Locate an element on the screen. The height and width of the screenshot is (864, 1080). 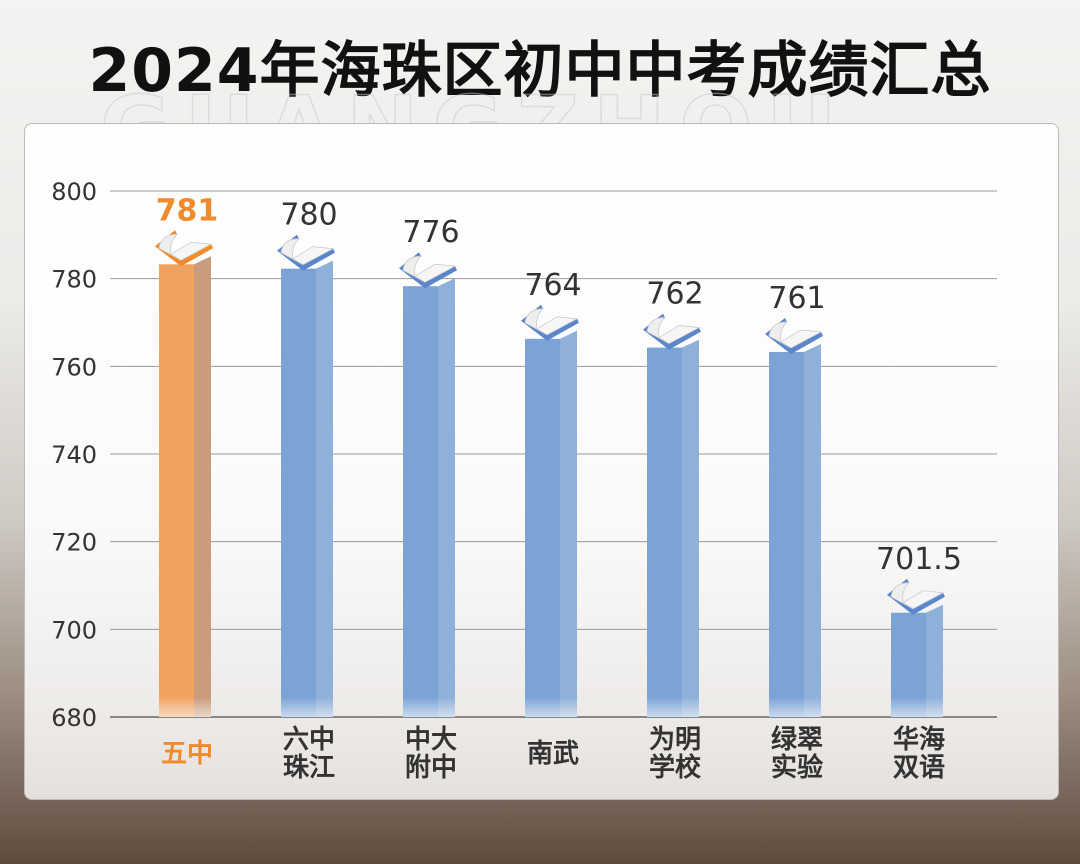
x-tick-label: 实验 is located at coordinates (797, 767).